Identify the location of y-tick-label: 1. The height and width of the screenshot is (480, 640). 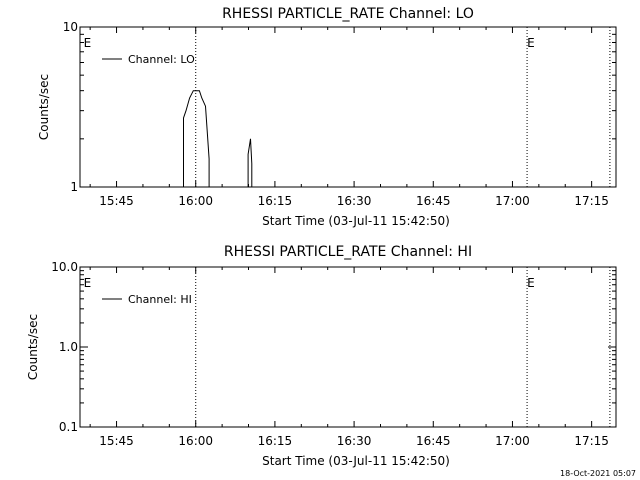
(74, 187).